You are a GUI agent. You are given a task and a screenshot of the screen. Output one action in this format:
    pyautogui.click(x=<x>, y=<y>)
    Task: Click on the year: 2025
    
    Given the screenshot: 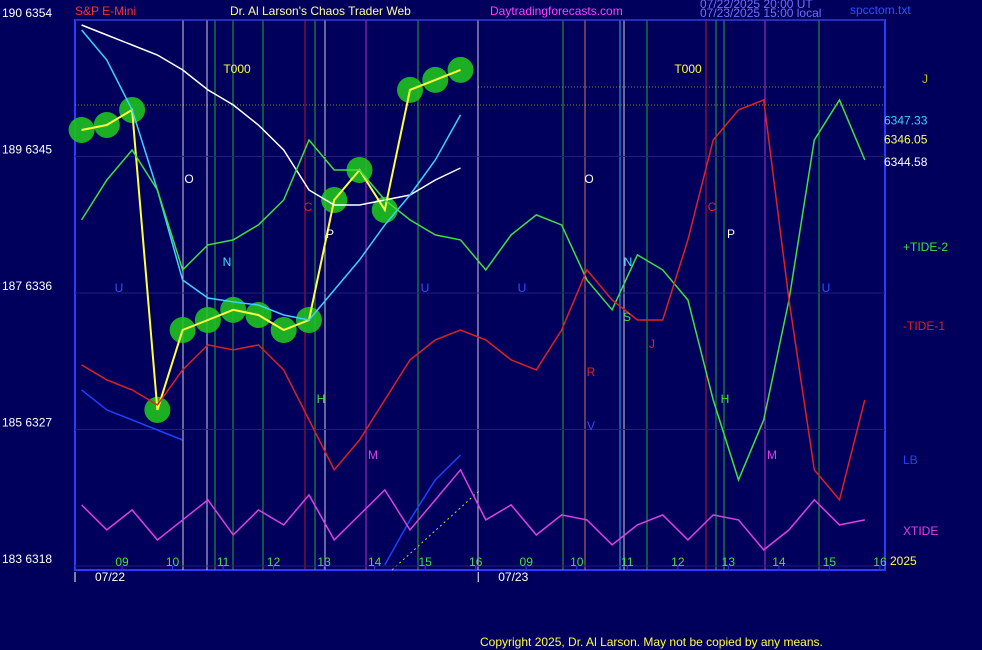 What is the action you would take?
    pyautogui.click(x=903, y=561)
    